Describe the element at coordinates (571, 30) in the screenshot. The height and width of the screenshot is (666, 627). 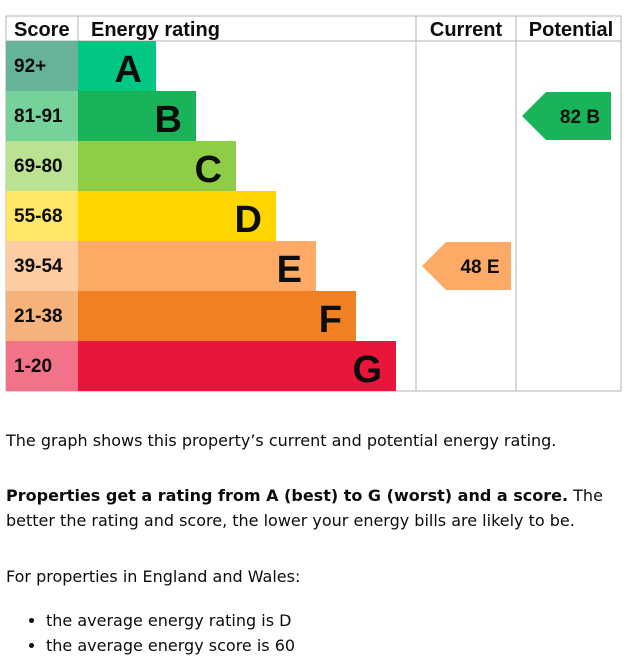
I see `potential-header: Potential` at that location.